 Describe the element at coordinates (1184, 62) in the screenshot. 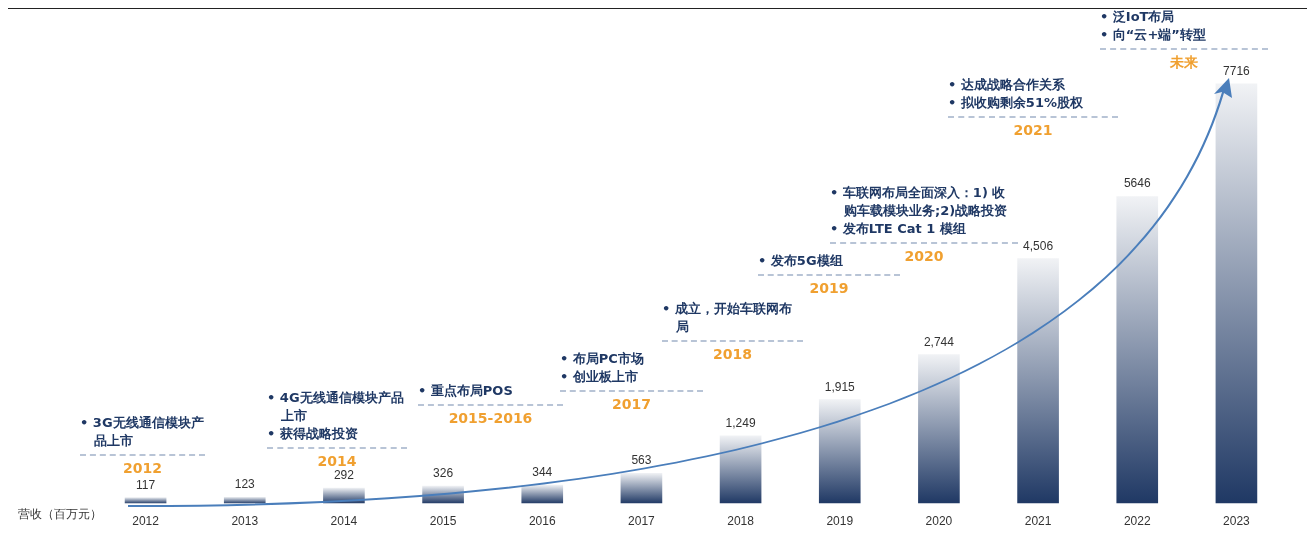

I see `text: 未来` at that location.